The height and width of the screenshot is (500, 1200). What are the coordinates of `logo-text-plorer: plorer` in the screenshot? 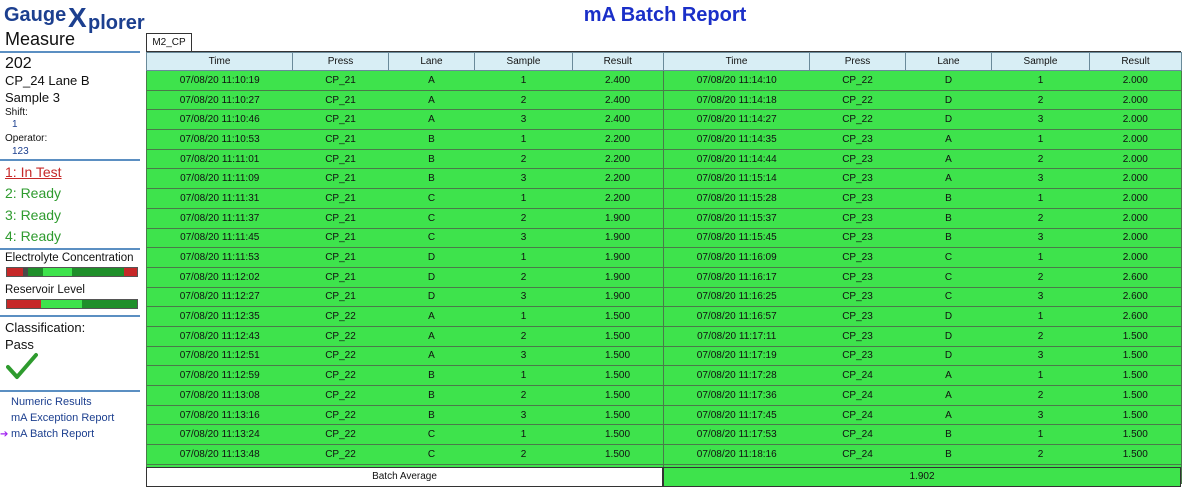 It's located at (116, 23).